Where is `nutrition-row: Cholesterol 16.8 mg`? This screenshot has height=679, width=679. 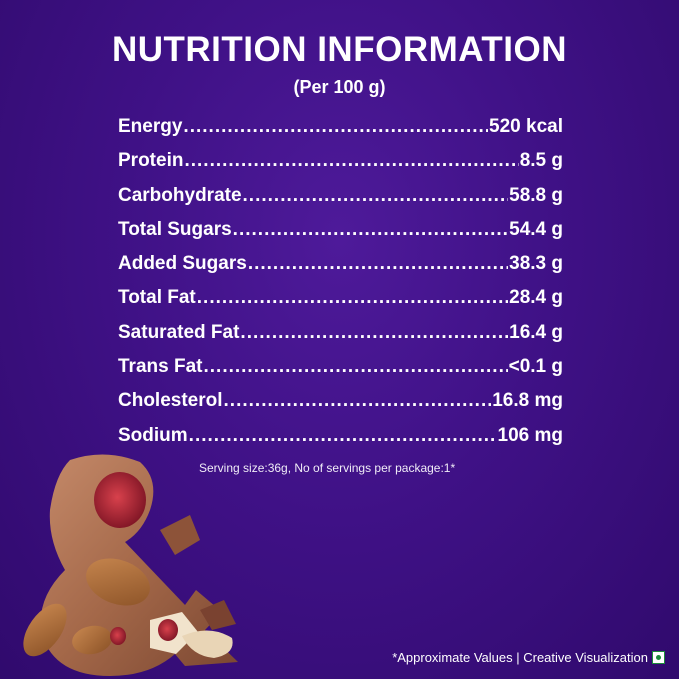 nutrition-row: Cholesterol 16.8 mg is located at coordinates (340, 407).